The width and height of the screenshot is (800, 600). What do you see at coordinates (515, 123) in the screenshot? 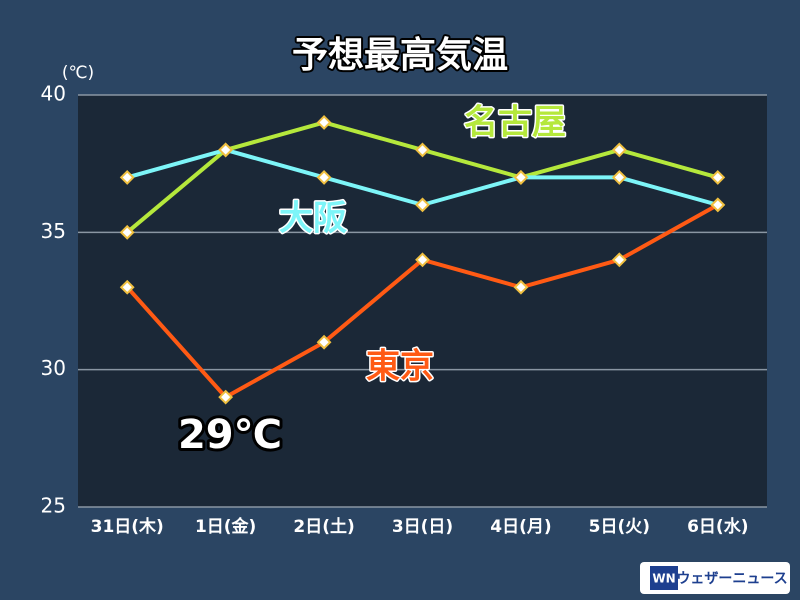
I see `series-label: 名古屋` at bounding box center [515, 123].